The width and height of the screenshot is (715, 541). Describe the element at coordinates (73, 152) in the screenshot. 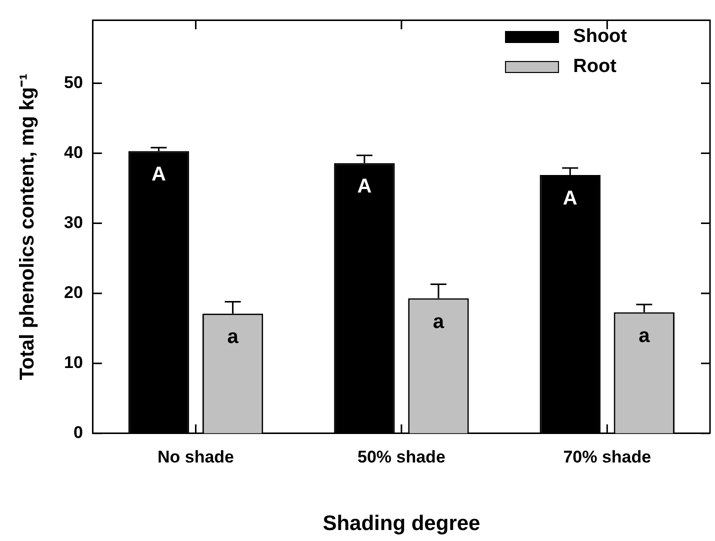

I see `y-tick-label: 40` at that location.